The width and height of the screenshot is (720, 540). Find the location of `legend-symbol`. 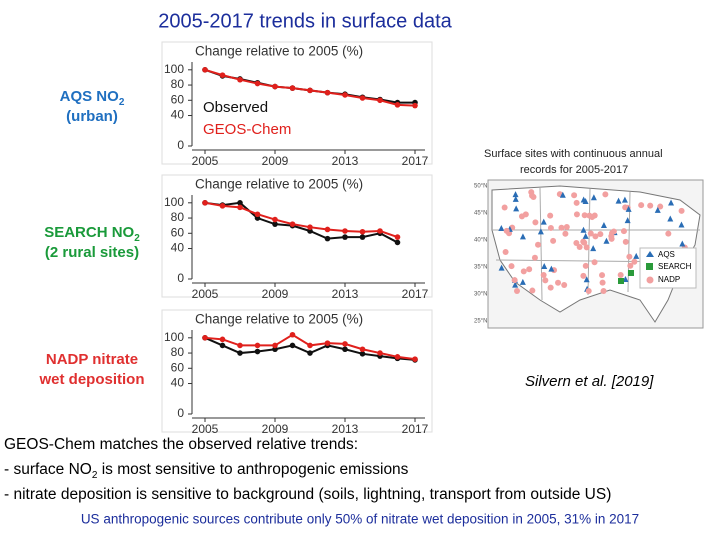

legend-symbol is located at coordinates (650, 254).